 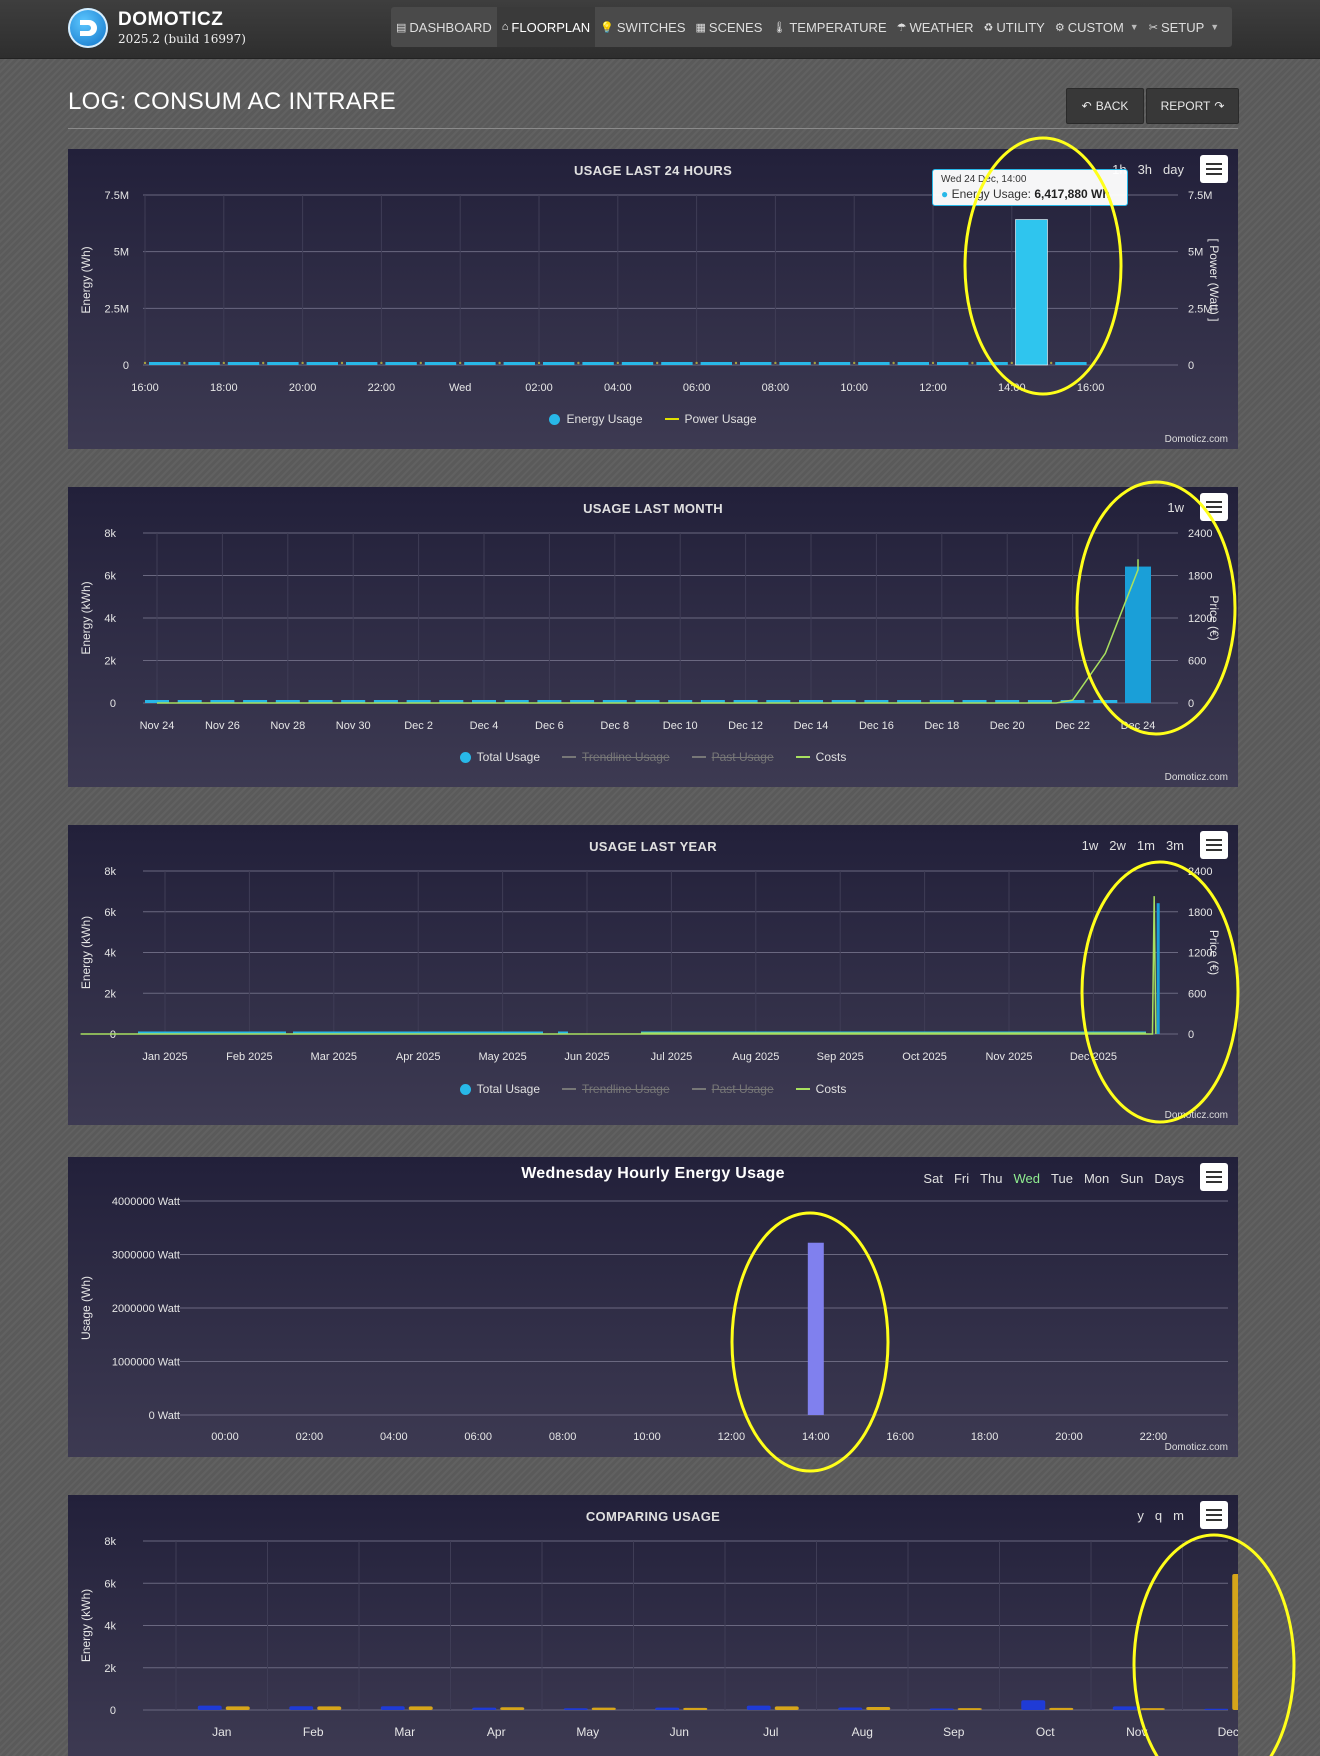 What do you see at coordinates (1174, 845) in the screenshot?
I see `range-button-3m: 3m` at bounding box center [1174, 845].